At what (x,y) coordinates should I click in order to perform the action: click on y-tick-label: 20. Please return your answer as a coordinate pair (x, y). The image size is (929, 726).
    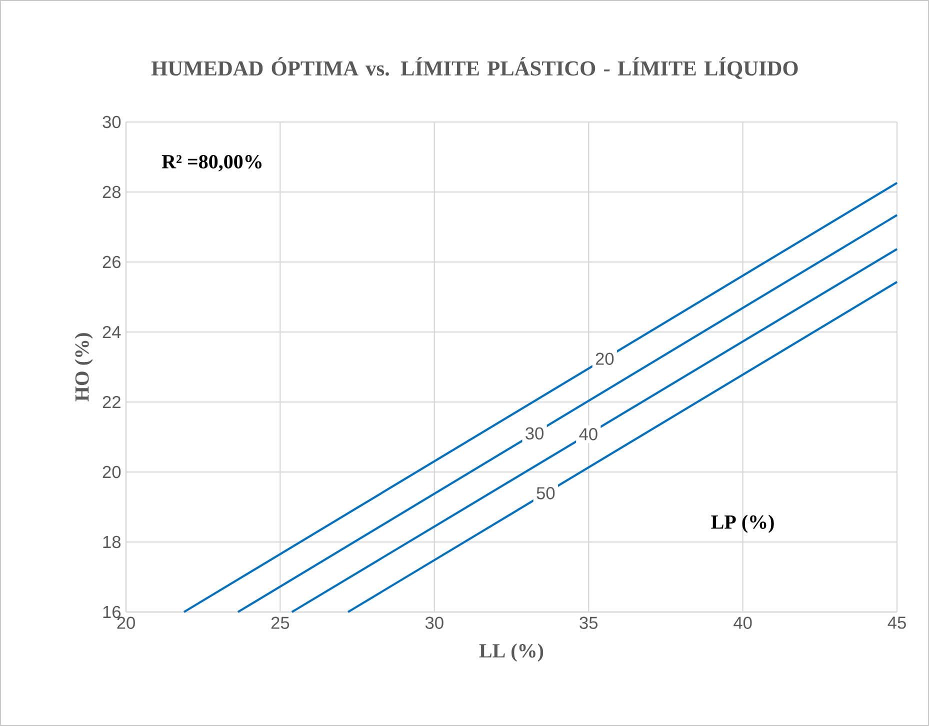
    Looking at the image, I should click on (111, 472).